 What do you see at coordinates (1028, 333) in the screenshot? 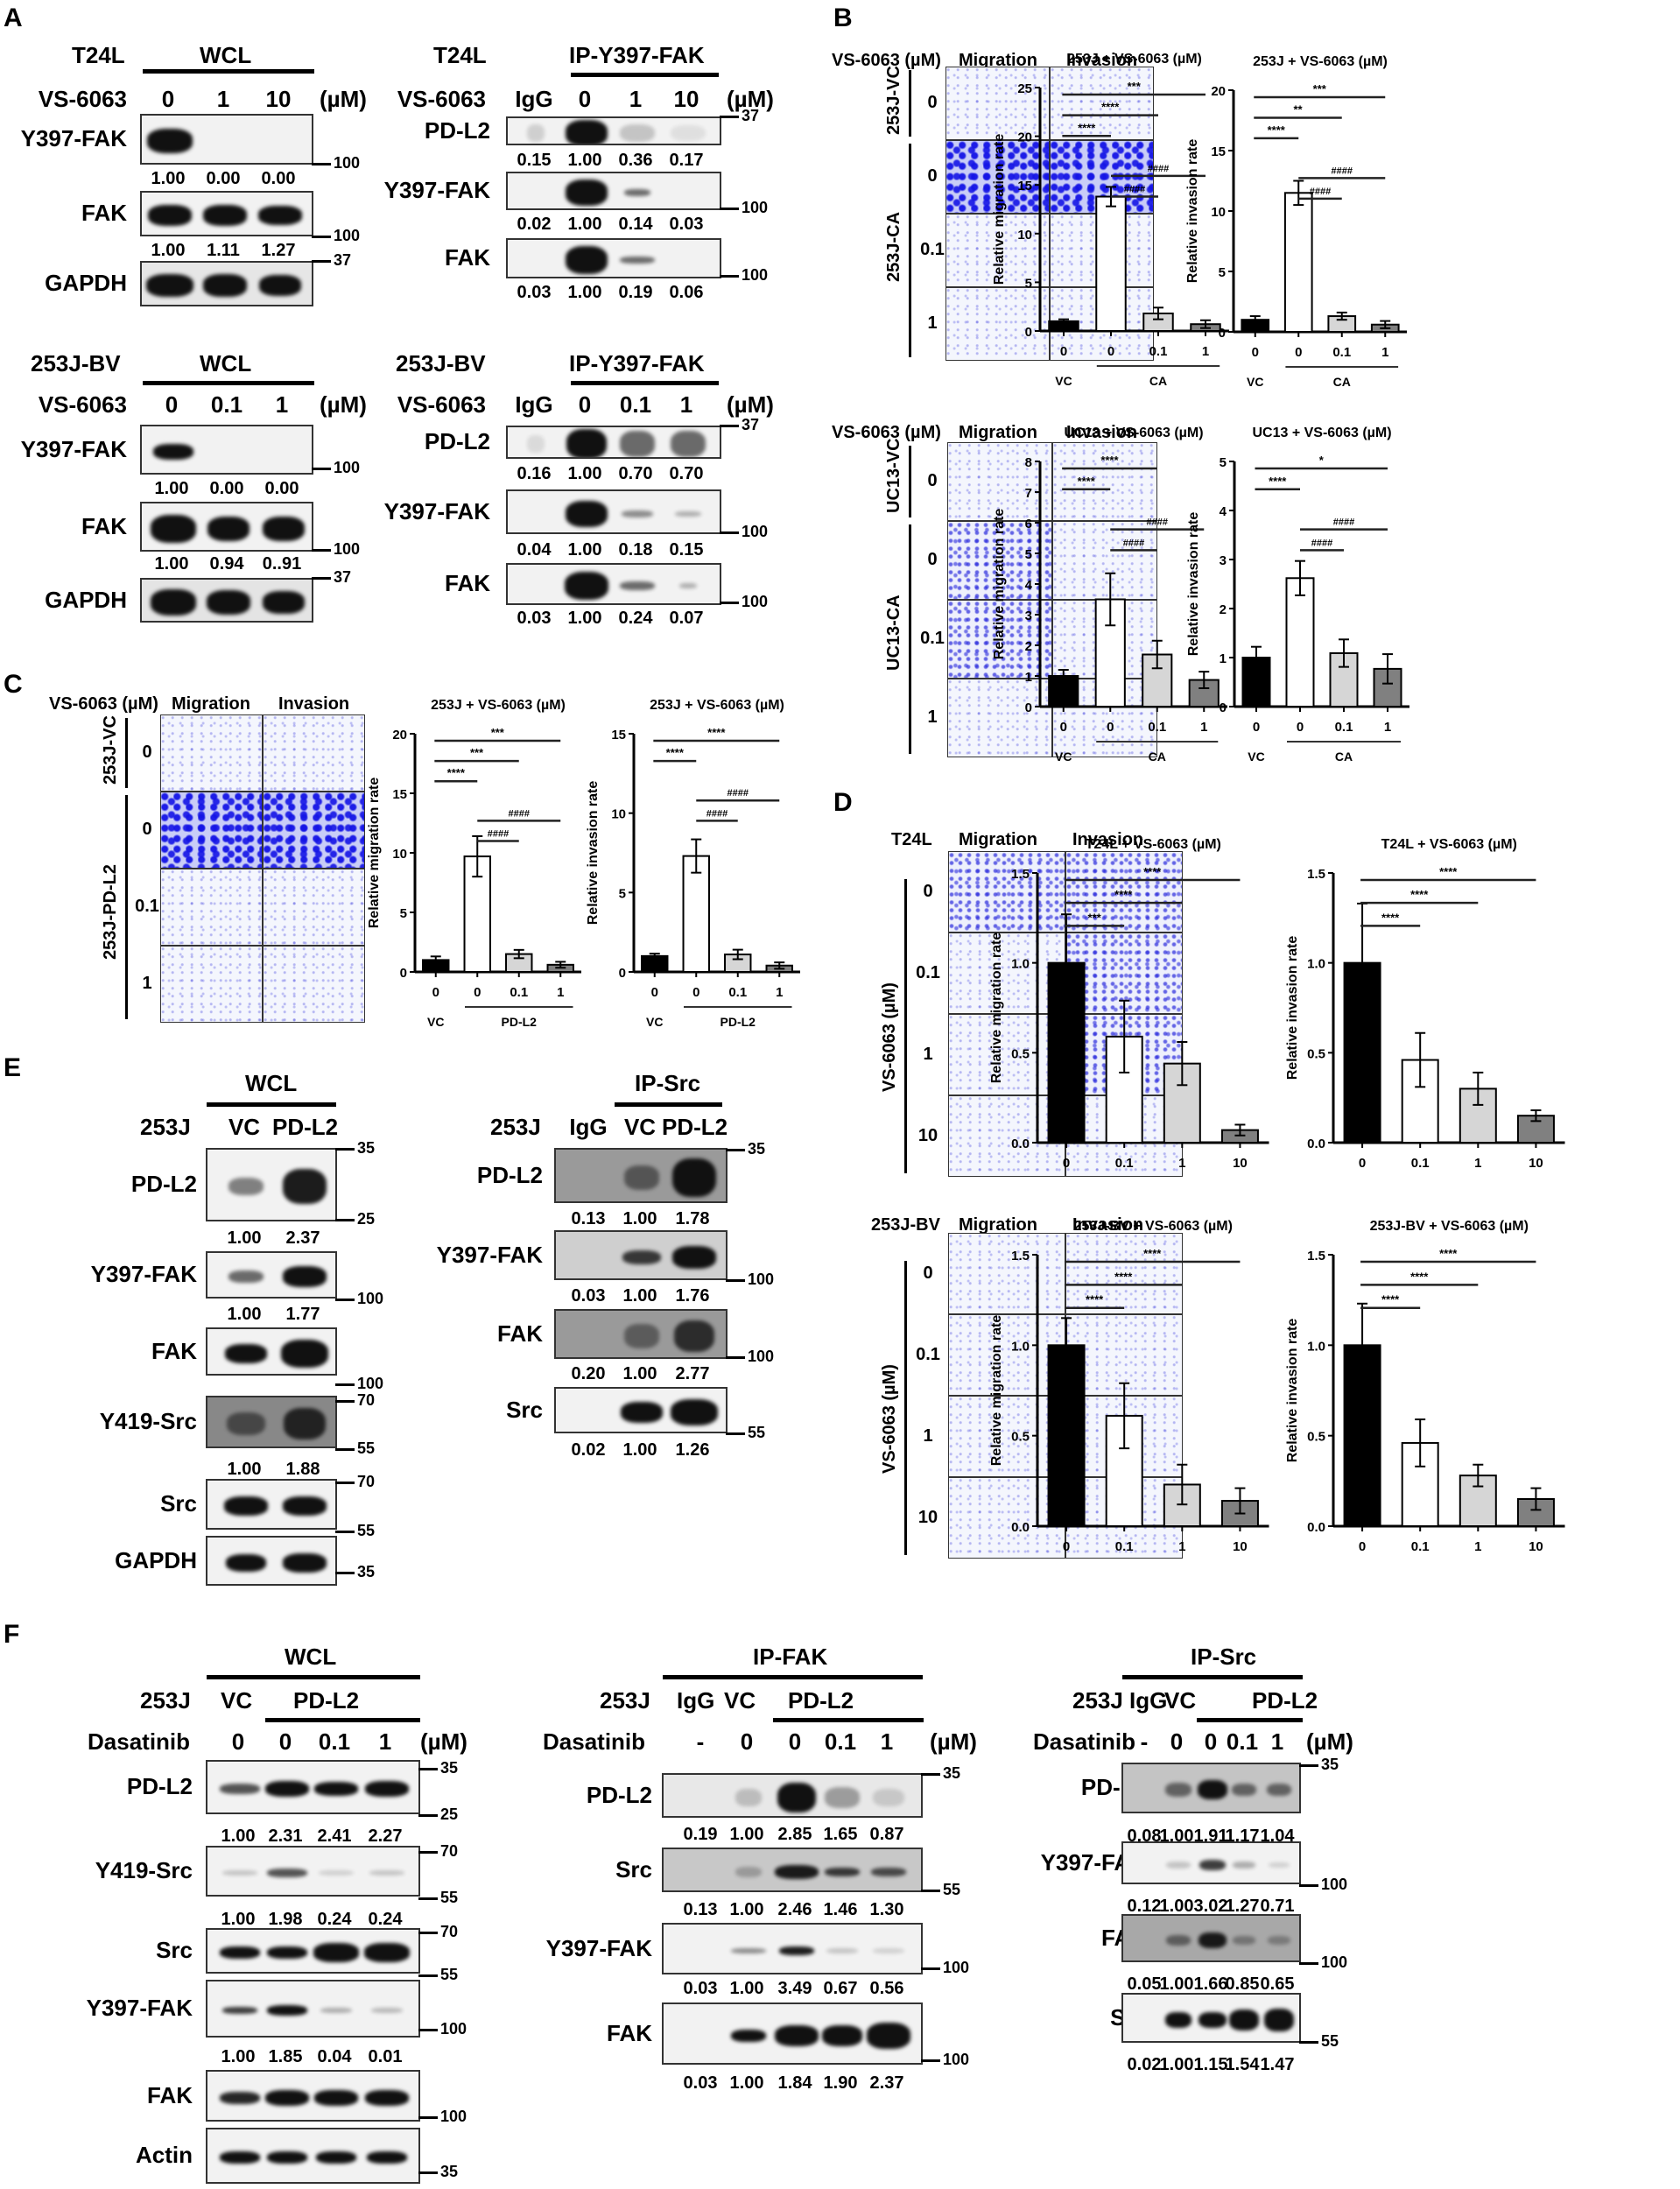
I see `svg-text: 0` at bounding box center [1028, 333].